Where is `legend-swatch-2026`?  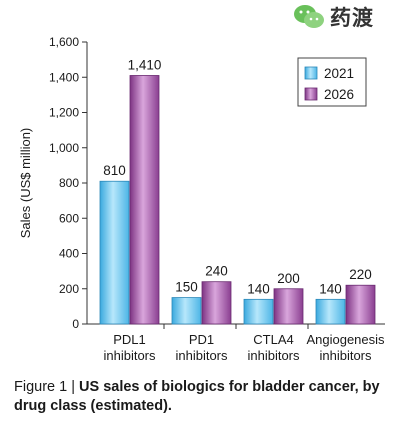
legend-swatch-2026 is located at coordinates (311, 94).